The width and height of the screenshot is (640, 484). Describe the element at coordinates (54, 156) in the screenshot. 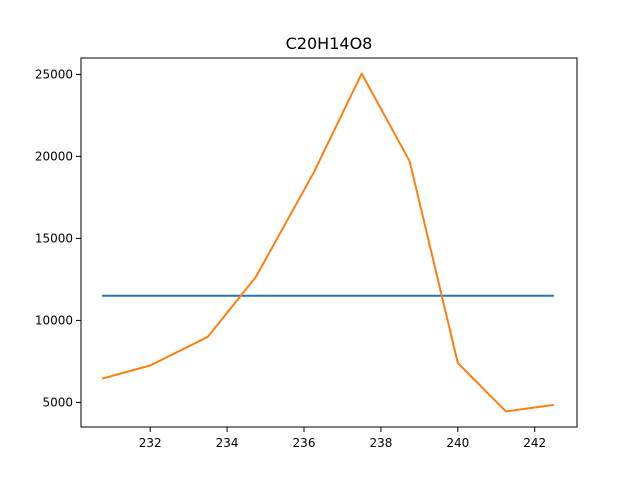

I see `y-tick-label: 20000` at that location.